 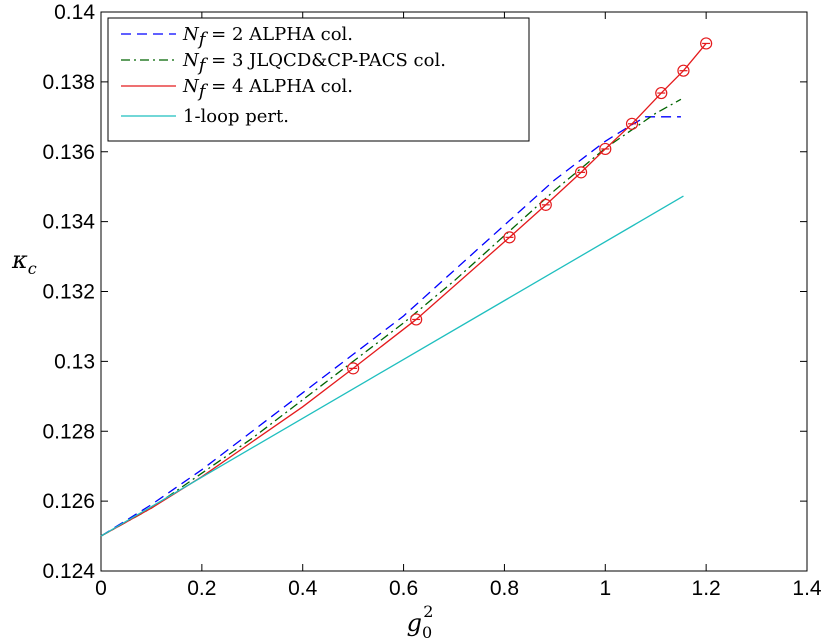 What do you see at coordinates (68, 152) in the screenshot?
I see `y-tick-label: 0.136` at bounding box center [68, 152].